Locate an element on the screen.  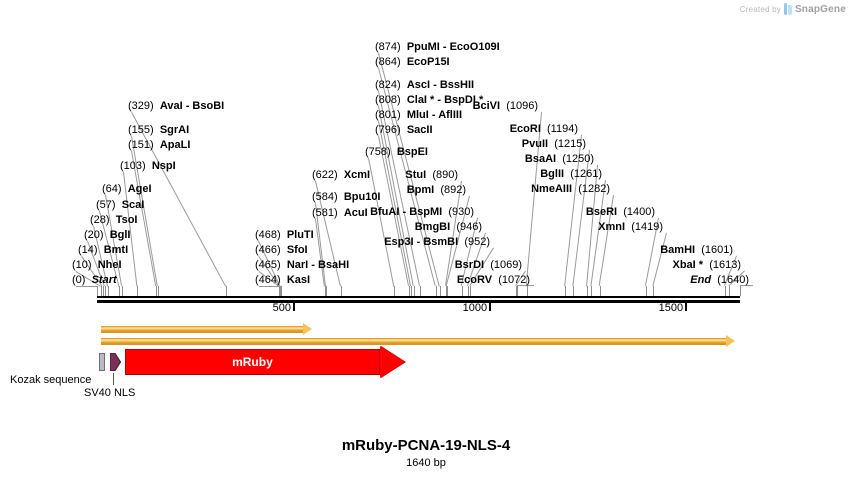
enzyme-site-label-acui: (581) AcuI is located at coordinates (340, 213).